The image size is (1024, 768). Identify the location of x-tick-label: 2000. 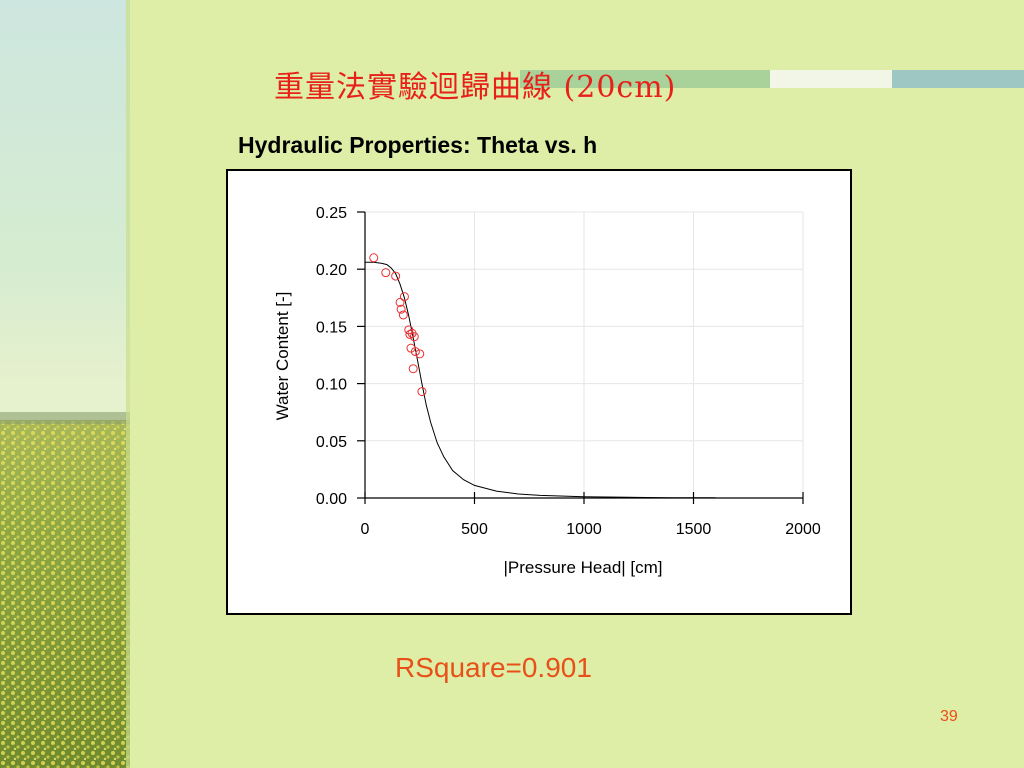
(803, 529).